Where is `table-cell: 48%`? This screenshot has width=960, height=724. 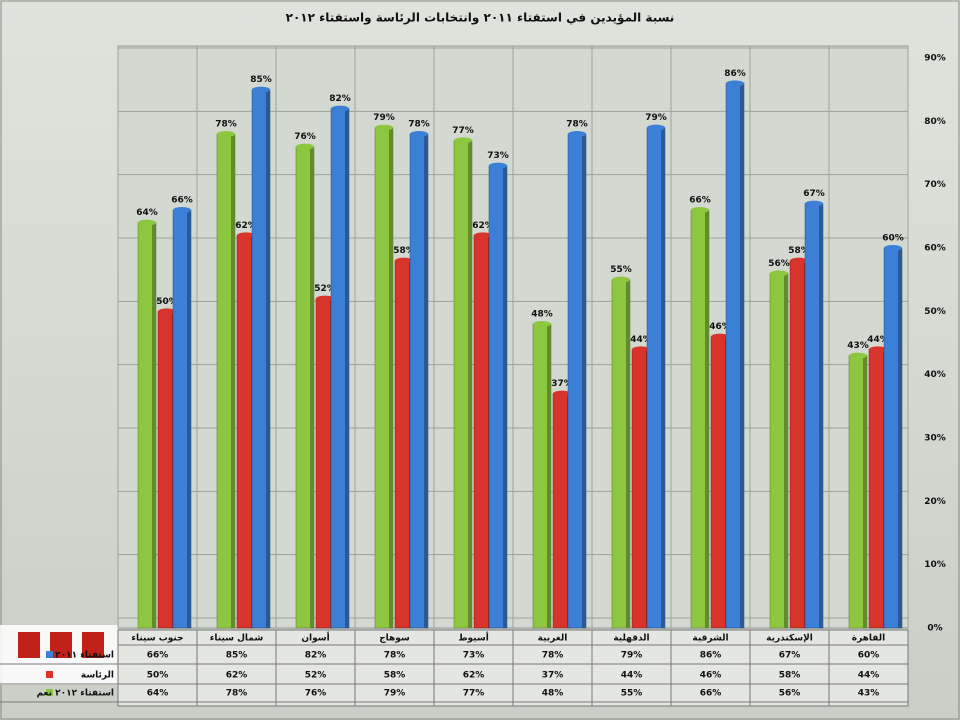
table-cell: 48% is located at coordinates (553, 694).